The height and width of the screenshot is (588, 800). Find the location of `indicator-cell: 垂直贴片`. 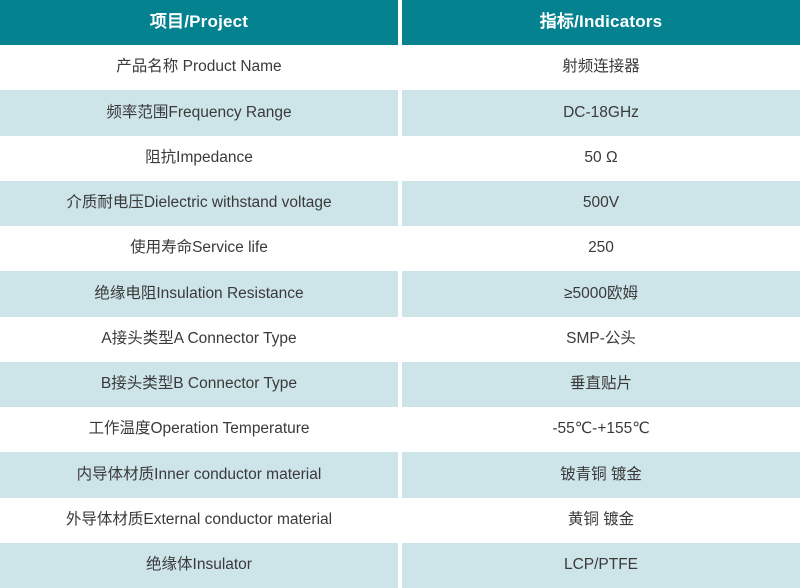

indicator-cell: 垂直贴片 is located at coordinates (601, 384).